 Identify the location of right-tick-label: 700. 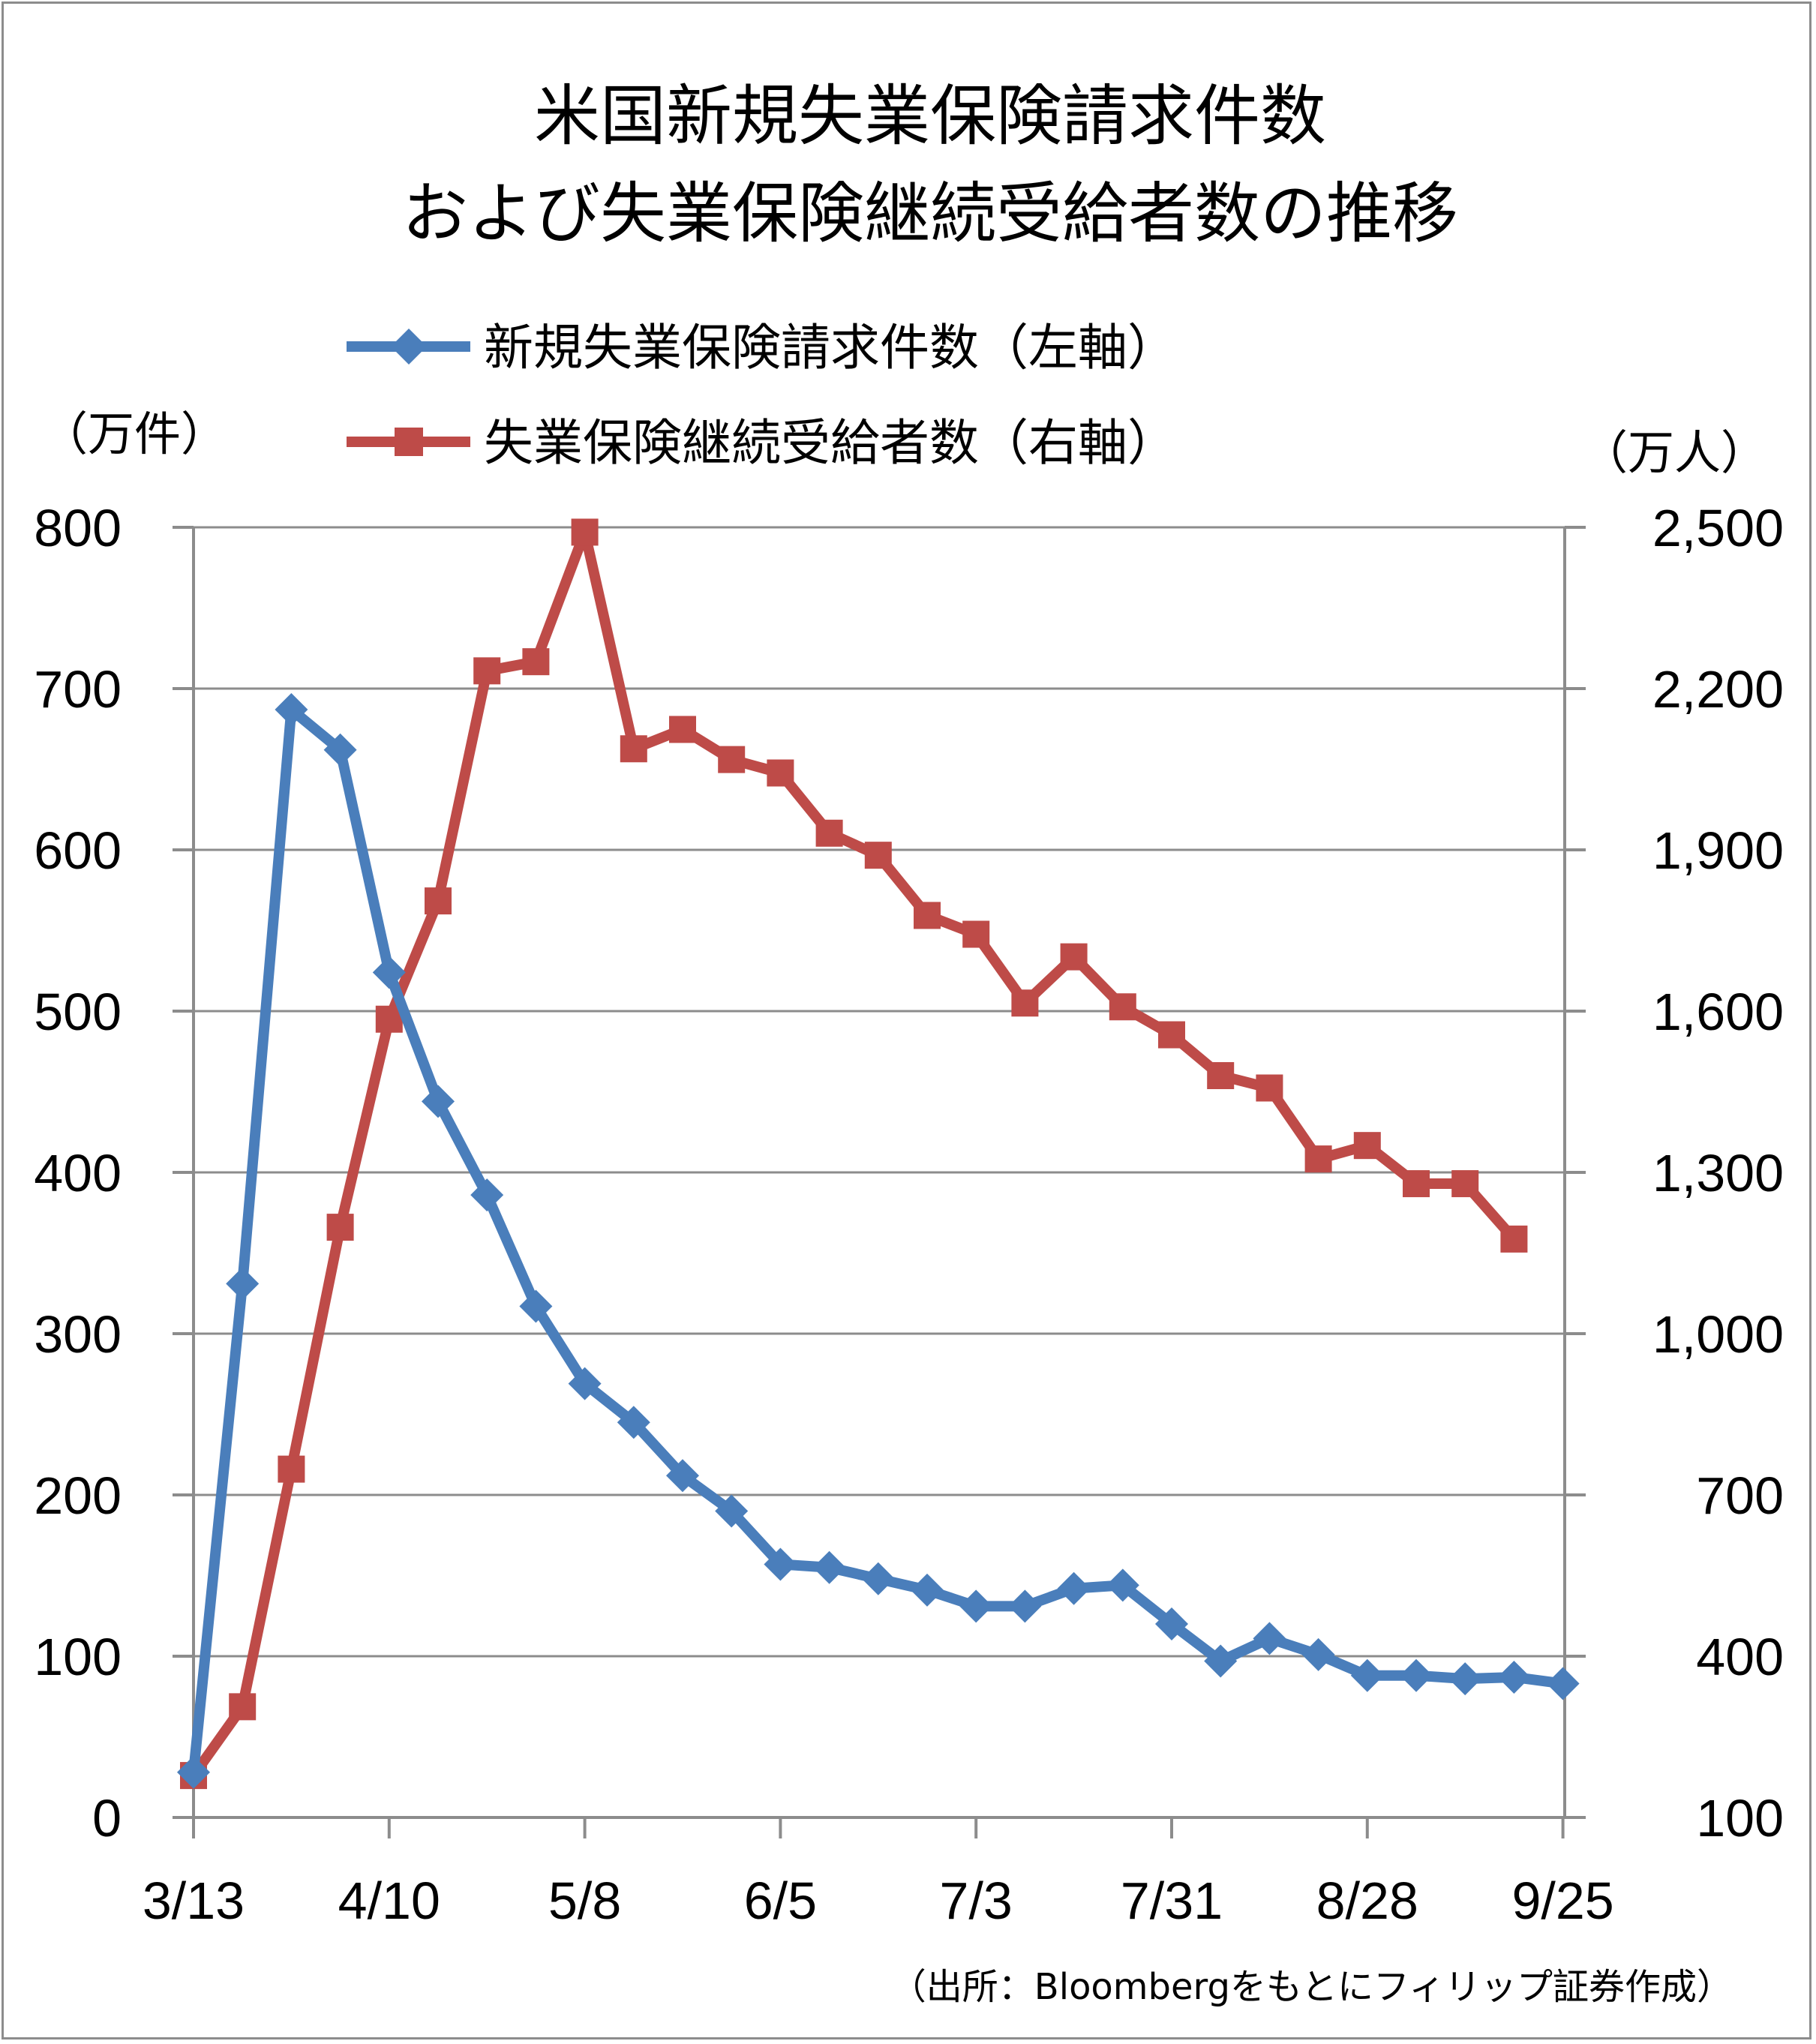
(1740, 1496).